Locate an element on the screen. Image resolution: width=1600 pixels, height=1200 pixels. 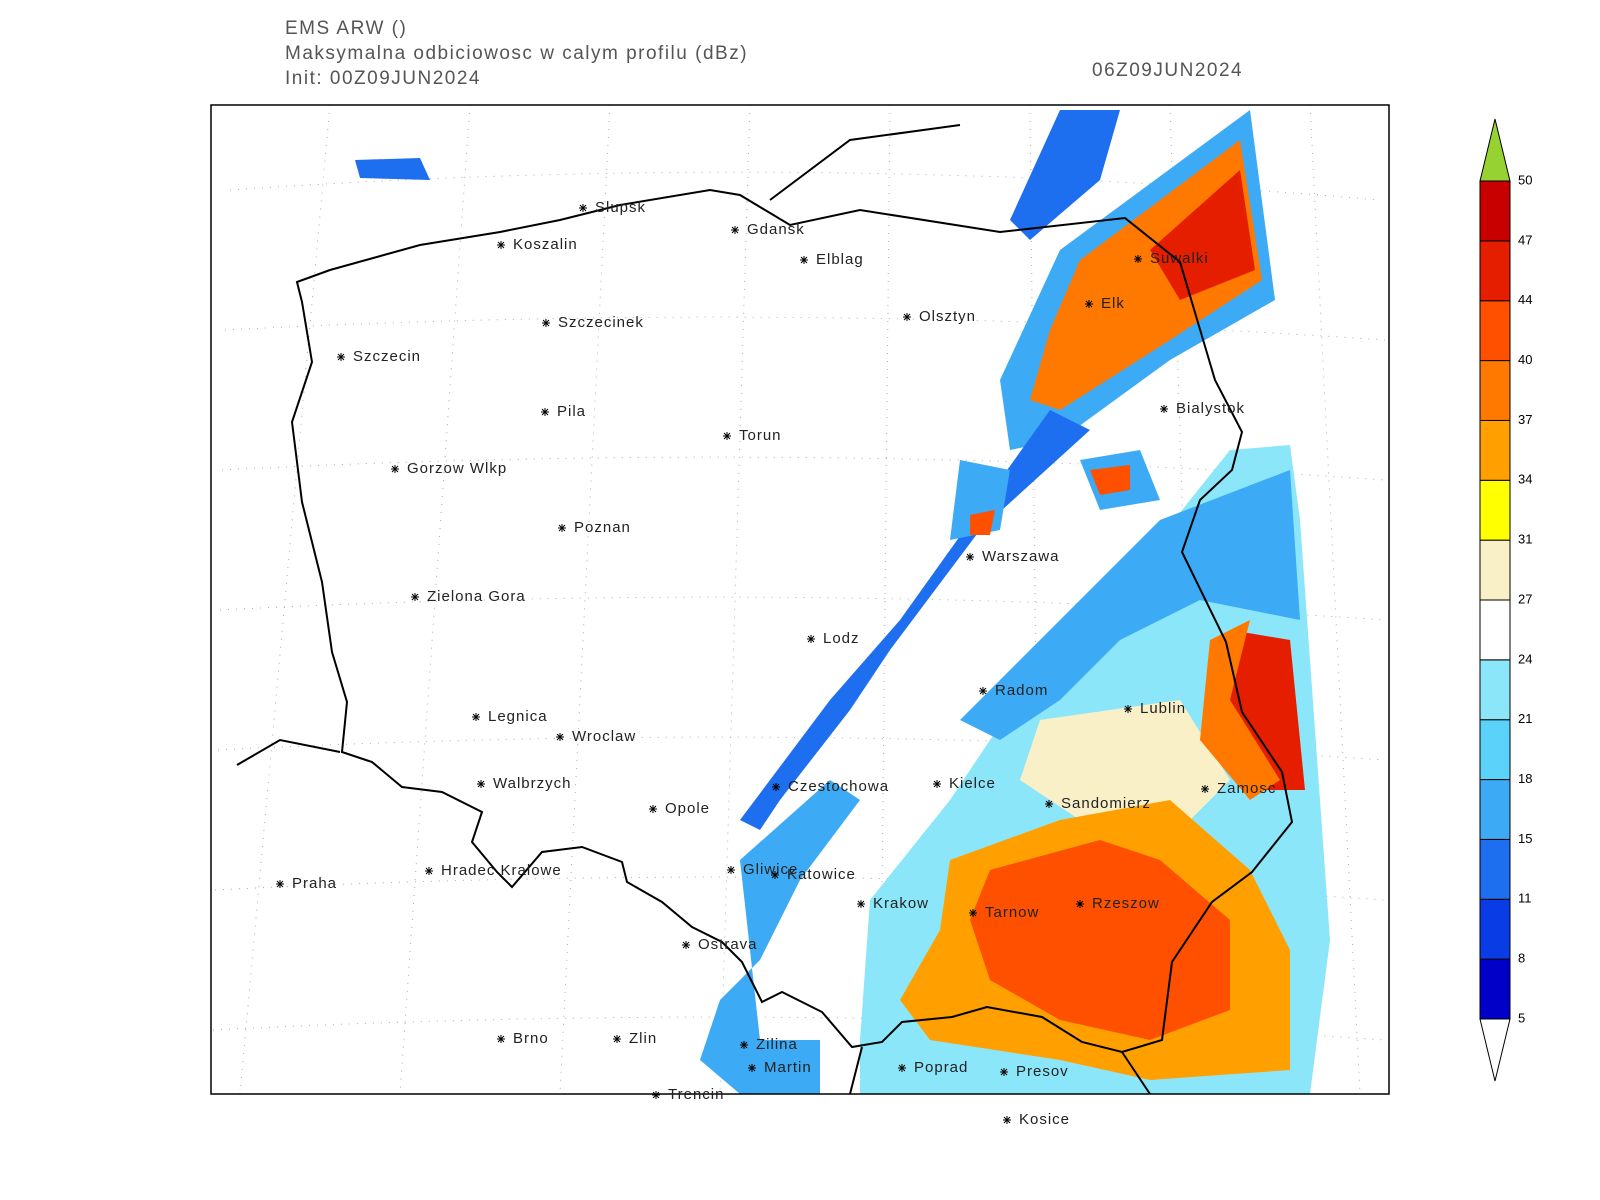
colorbar-label: 47 is located at coordinates (1525, 239).